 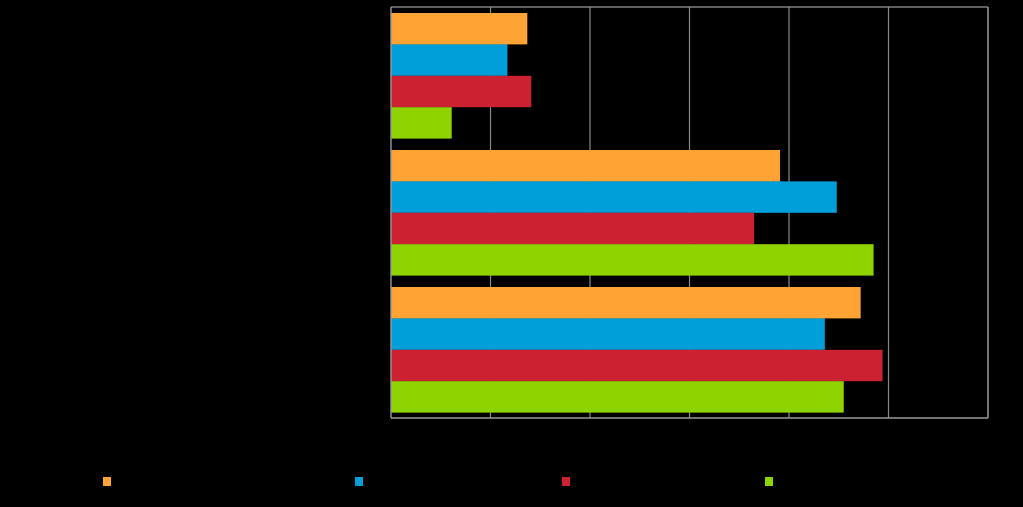 What do you see at coordinates (637, 365) in the screenshot?
I see `bar-s2-c2` at bounding box center [637, 365].